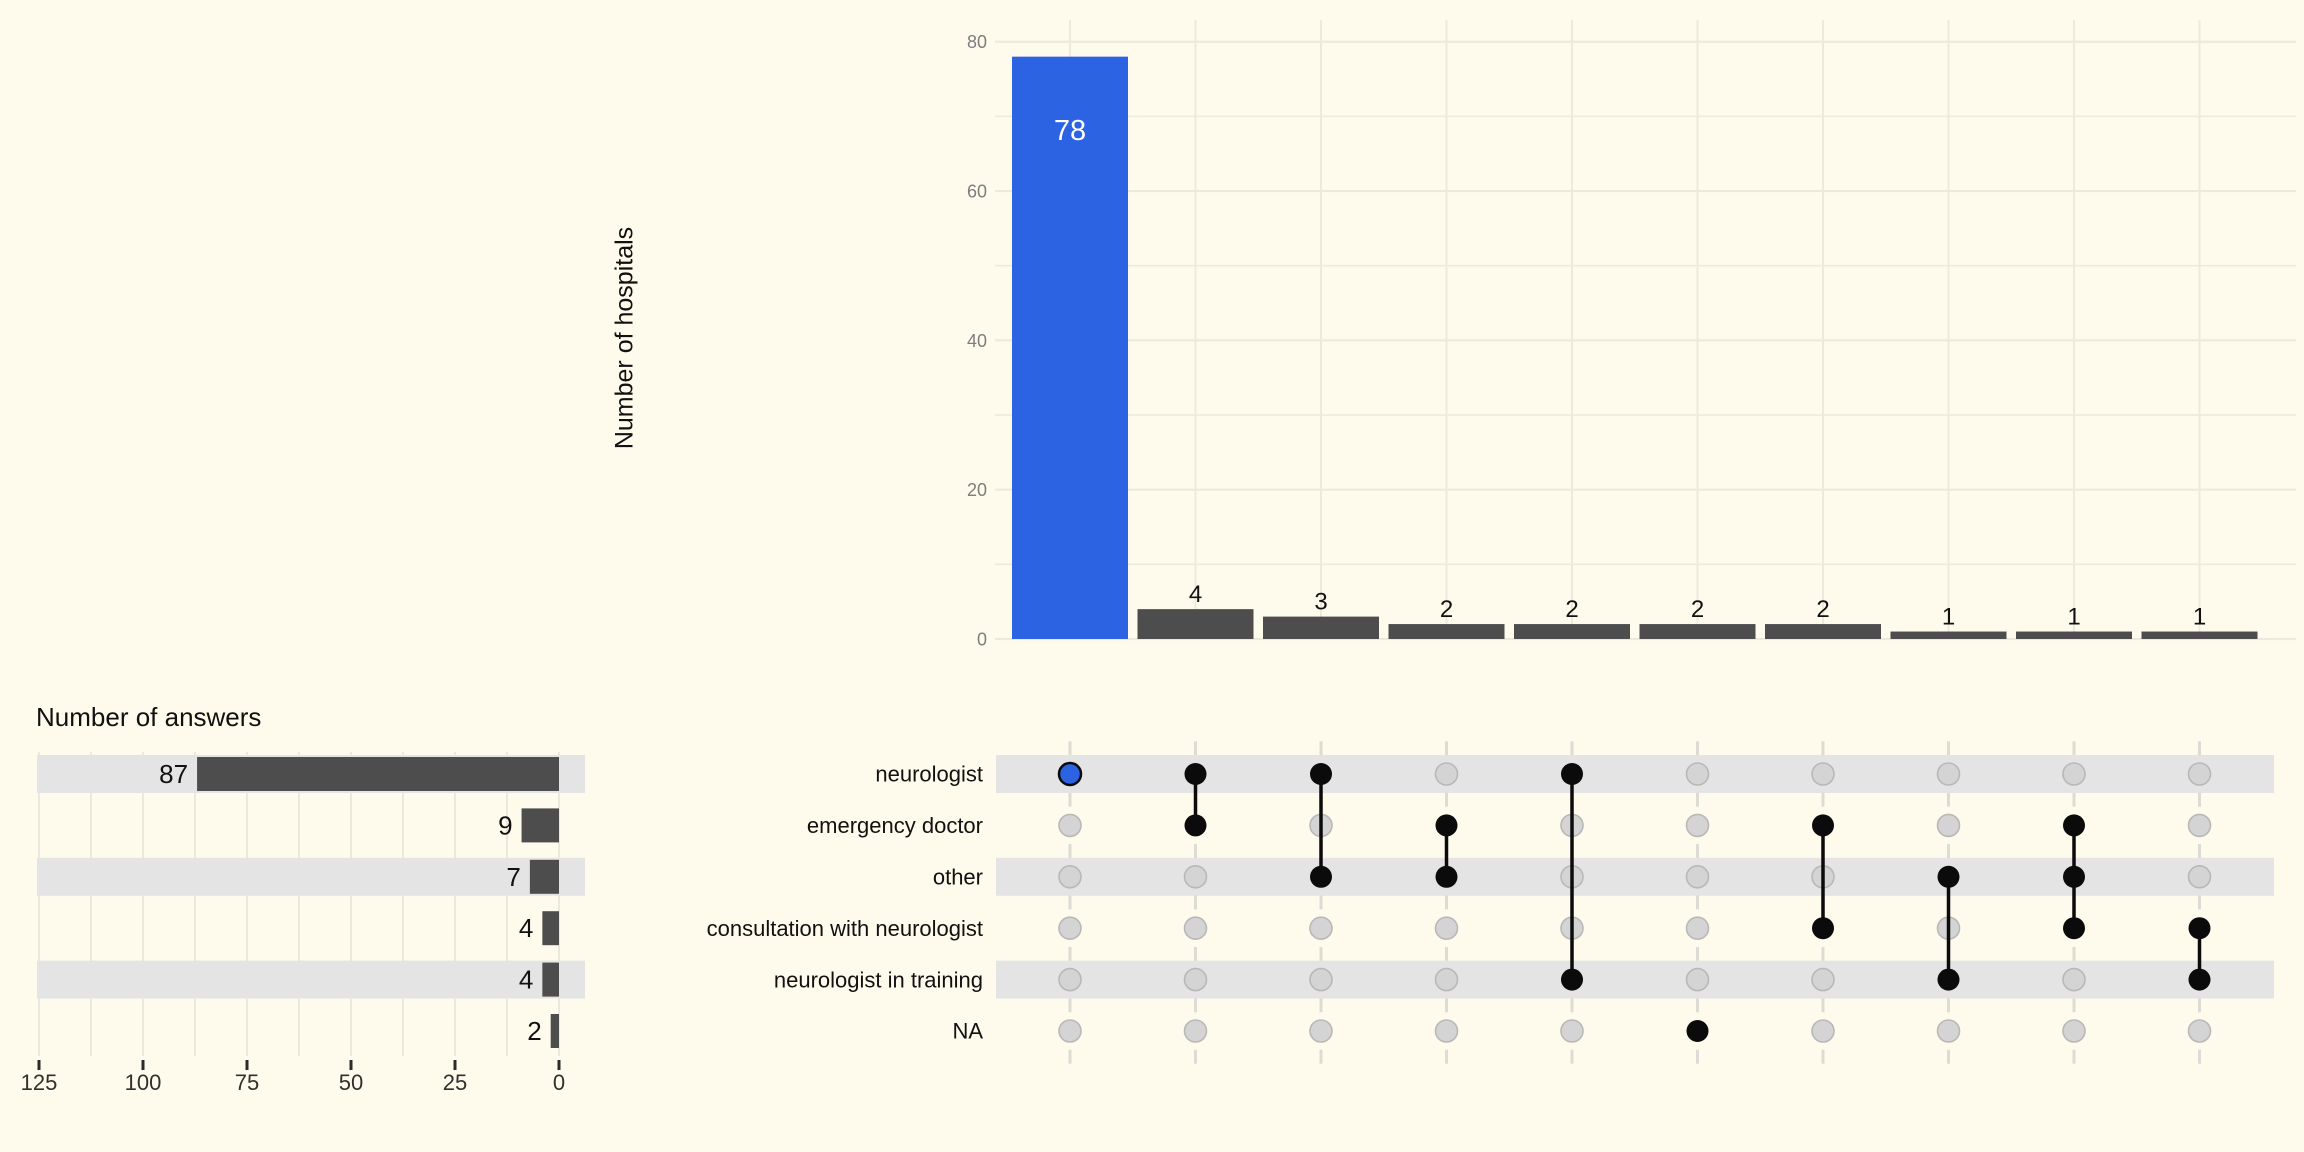 The width and height of the screenshot is (2304, 1152). Describe the element at coordinates (513, 877) in the screenshot. I see `answers-bar-label: 7` at that location.